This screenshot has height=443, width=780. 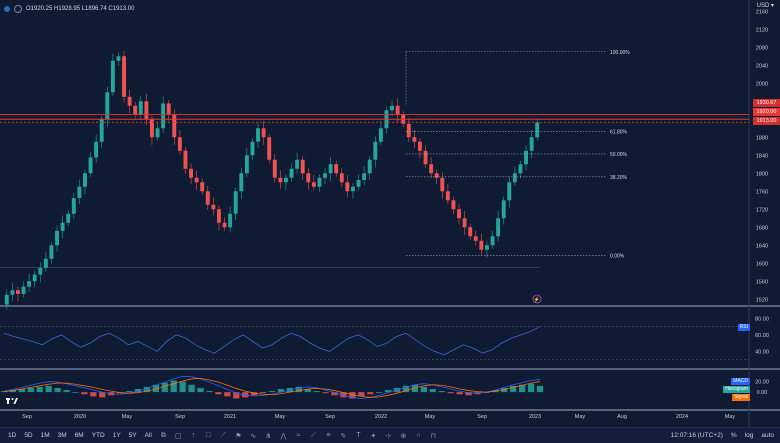 What do you see at coordinates (163, 435) in the screenshot?
I see `goto-date-icon: ⧉` at bounding box center [163, 435].